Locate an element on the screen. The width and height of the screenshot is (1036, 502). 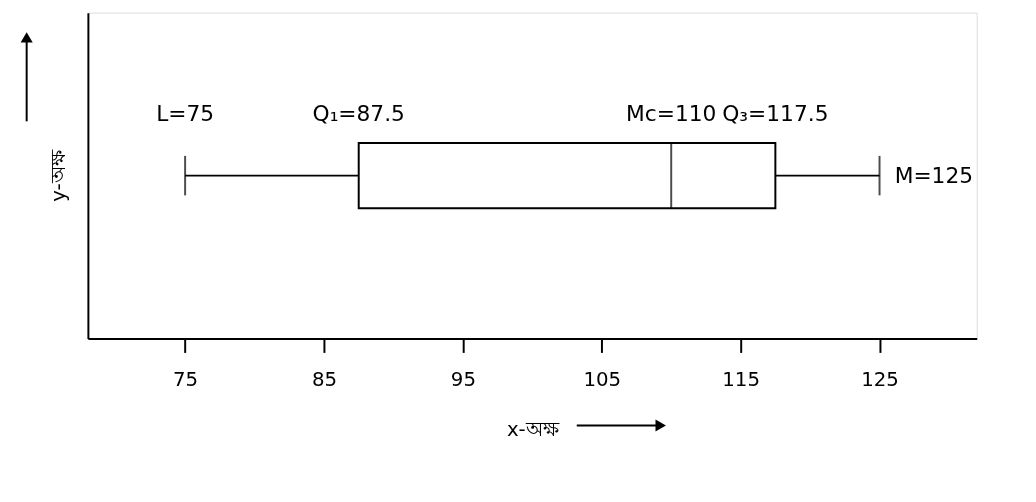
annotation: L=75 is located at coordinates (185, 114).